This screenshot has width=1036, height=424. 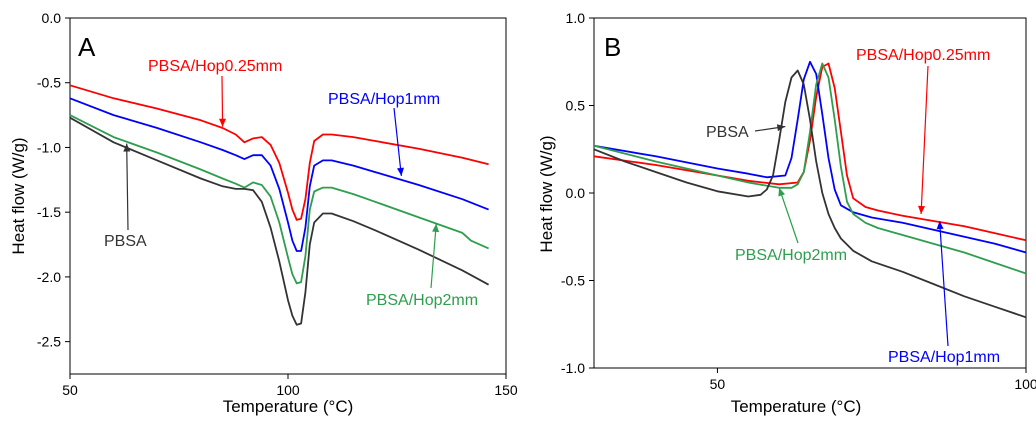 I want to click on panel-b-y-tick-label: -1.0, so click(x=573, y=368).